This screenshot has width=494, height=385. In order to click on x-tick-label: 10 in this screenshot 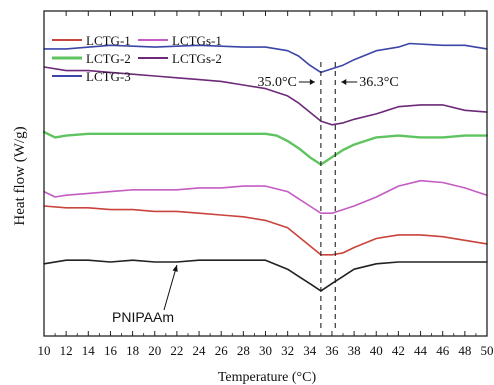, I will do `click(44, 350)`.